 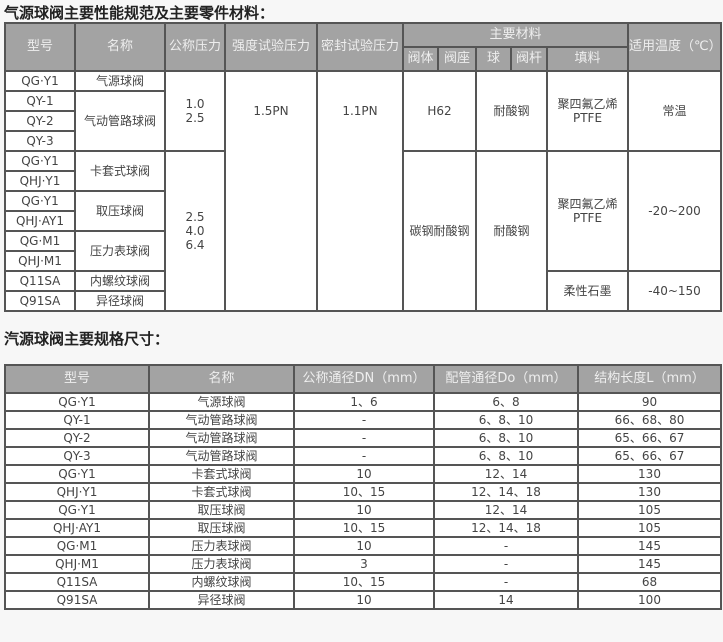 I want to click on header-seal-test: 密封试验压力, so click(x=360, y=47).